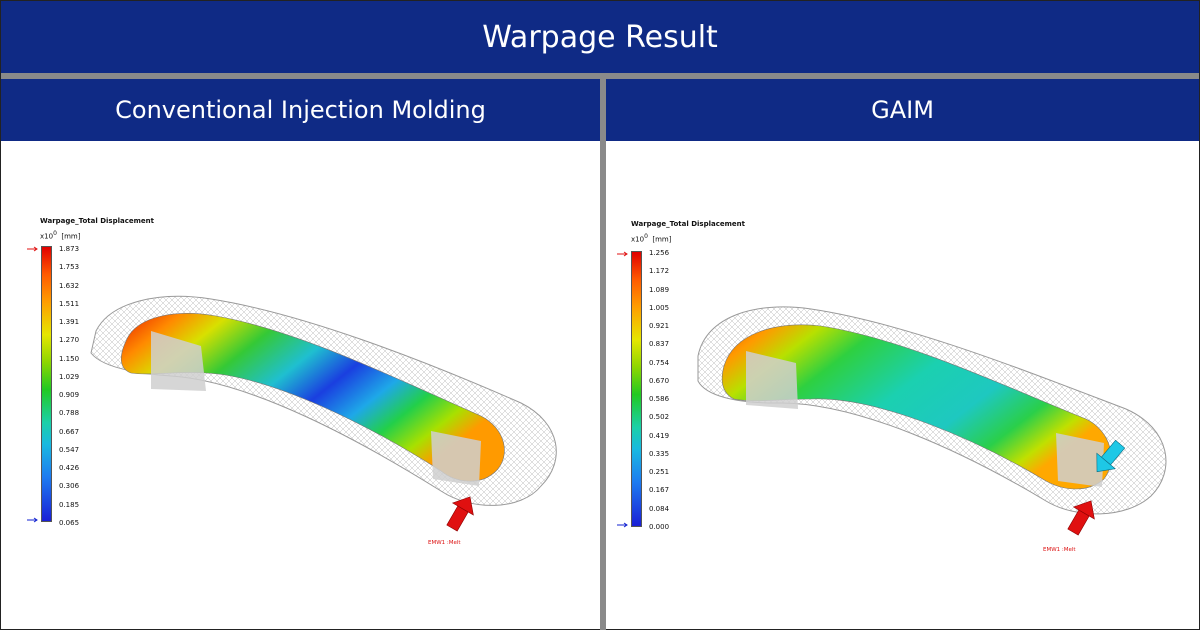 The height and width of the screenshot is (630, 1200). Describe the element at coordinates (659, 526) in the screenshot. I see `right-legend-value: 0.000` at that location.